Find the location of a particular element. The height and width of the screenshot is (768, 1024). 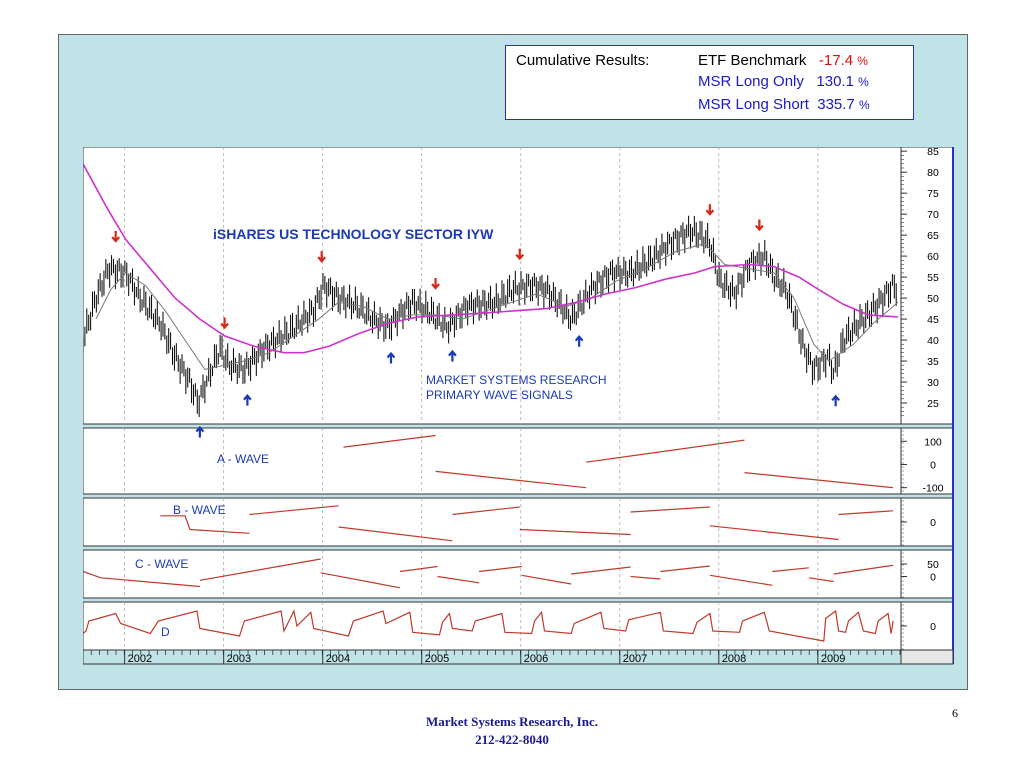

y-tick-label: 55 is located at coordinates (933, 278).